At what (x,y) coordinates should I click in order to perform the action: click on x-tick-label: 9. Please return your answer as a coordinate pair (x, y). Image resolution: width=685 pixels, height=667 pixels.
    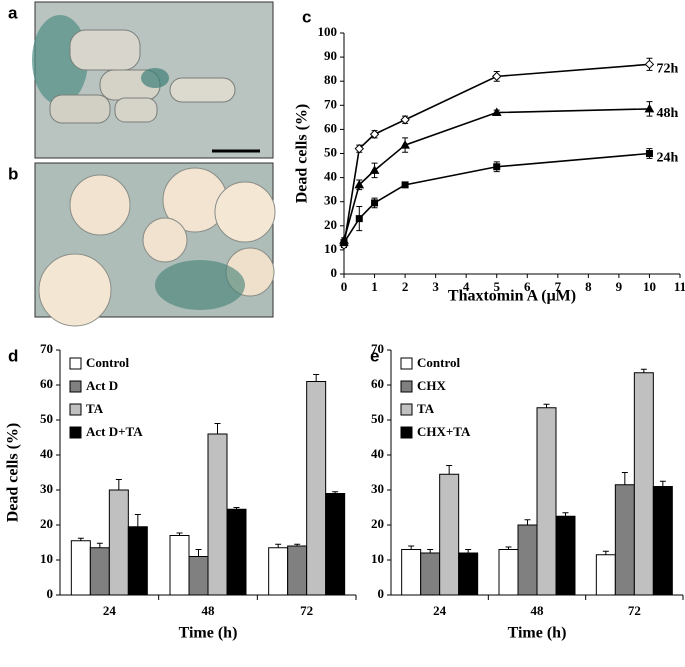
    Looking at the image, I should click on (619, 286).